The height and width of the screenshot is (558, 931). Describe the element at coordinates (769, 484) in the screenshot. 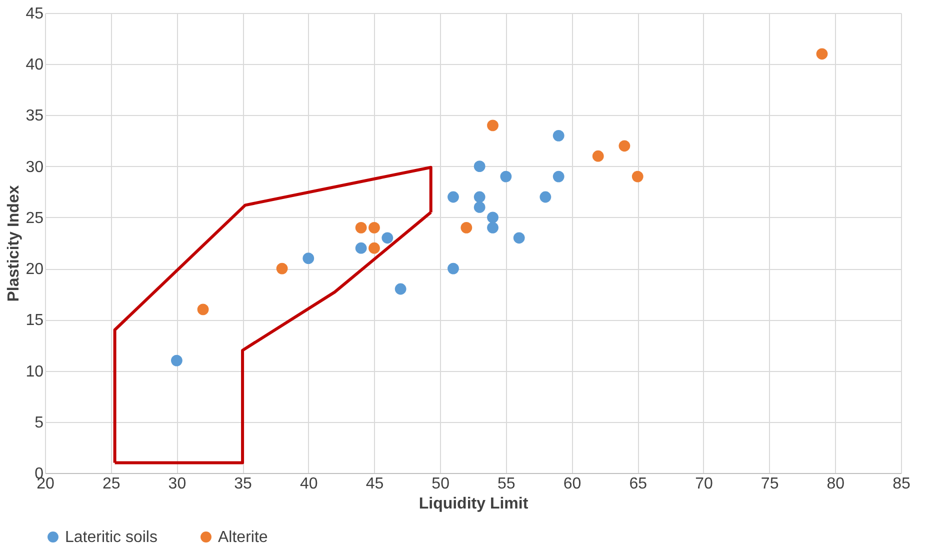

I see `x-tick-label: 75` at that location.